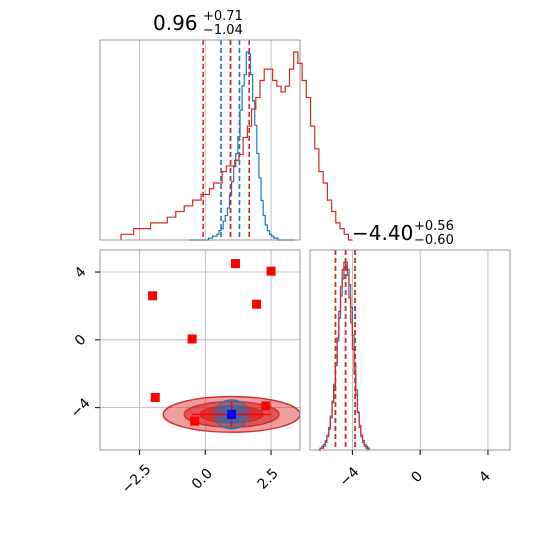 The height and width of the screenshot is (554, 550). What do you see at coordinates (224, 346) in the screenshot?
I see `scatter-plot-area` at bounding box center [224, 346].